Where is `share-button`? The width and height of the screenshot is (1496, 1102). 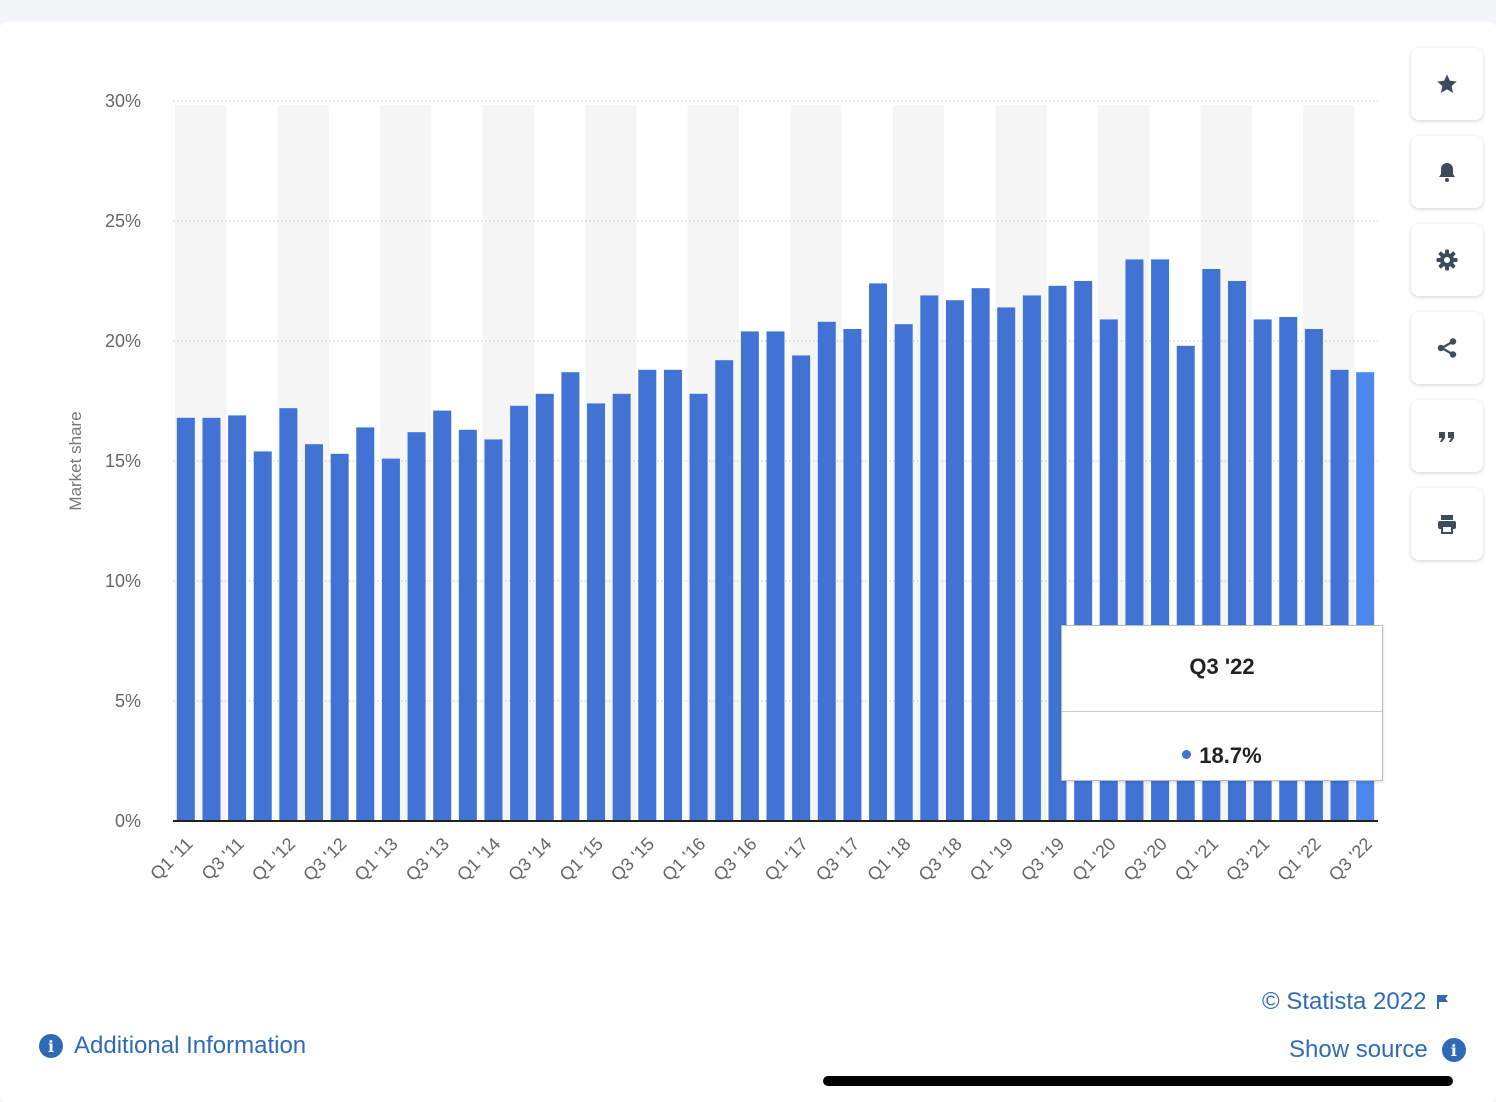
share-button is located at coordinates (1447, 348).